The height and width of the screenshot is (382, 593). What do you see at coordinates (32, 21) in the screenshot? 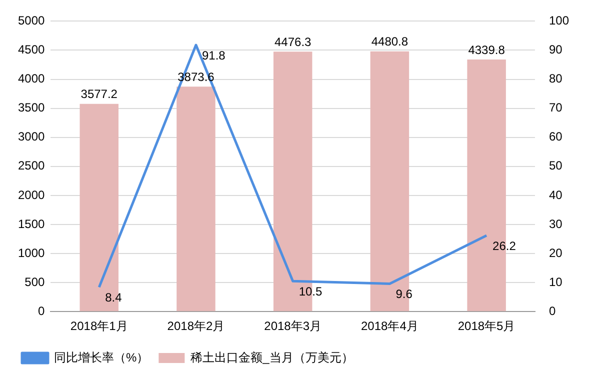
I see `y-tick-label: 5000` at bounding box center [32, 21].